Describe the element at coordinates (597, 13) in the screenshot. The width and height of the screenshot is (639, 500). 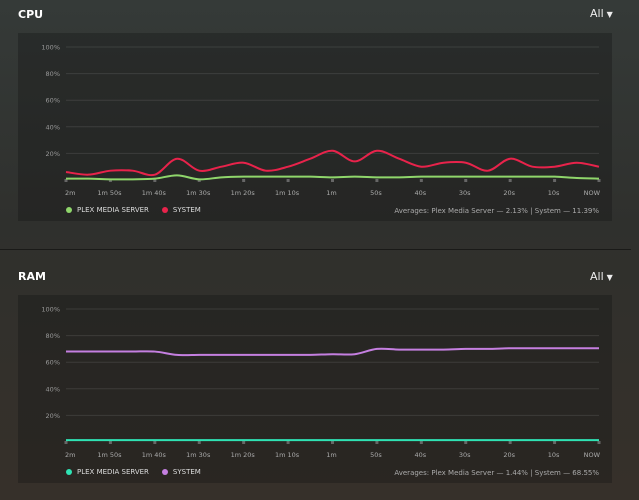
I see `cpu-range-value: All` at that location.